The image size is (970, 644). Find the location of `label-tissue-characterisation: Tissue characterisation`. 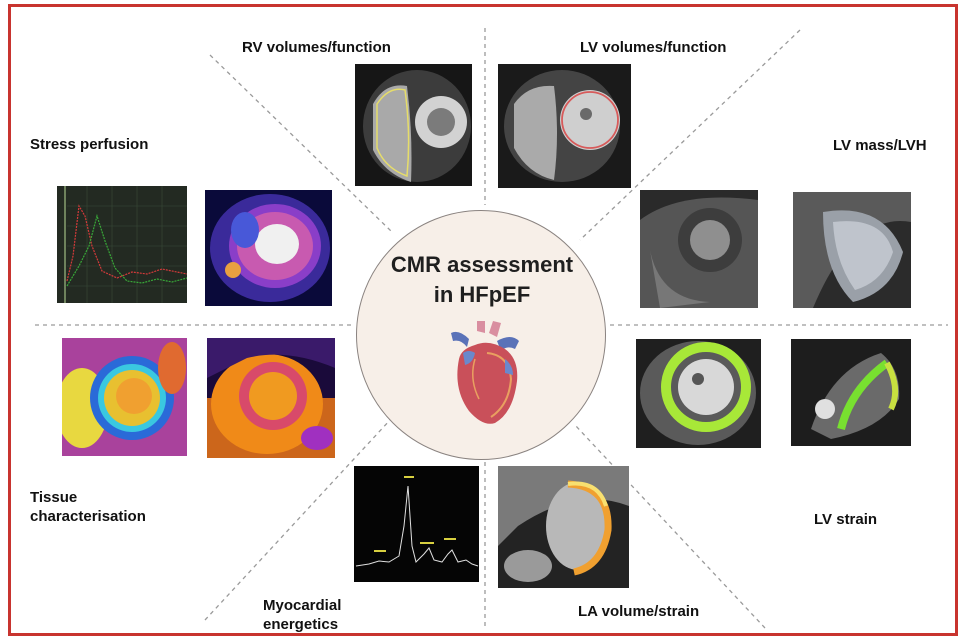

label-tissue-characterisation: Tissue characterisation is located at coordinates (88, 507).